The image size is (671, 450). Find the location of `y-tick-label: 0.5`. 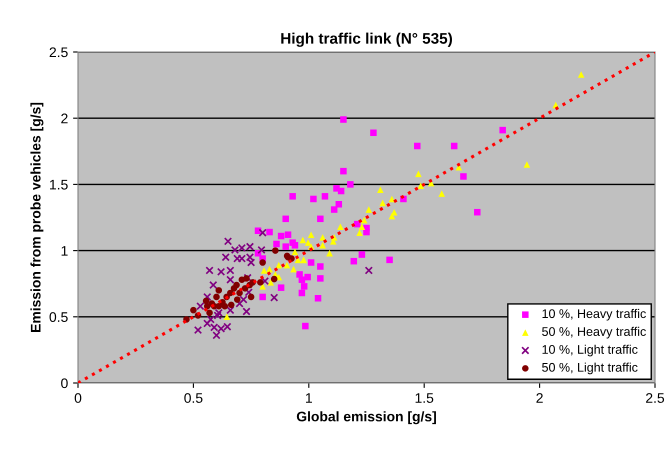

y-tick-label: 0.5 is located at coordinates (59, 317).